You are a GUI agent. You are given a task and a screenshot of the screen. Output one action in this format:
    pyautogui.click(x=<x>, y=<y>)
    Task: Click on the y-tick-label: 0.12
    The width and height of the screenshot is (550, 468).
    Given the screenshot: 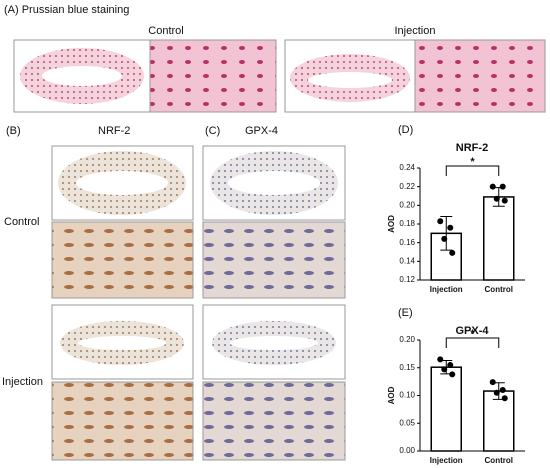 What is the action you would take?
    pyautogui.click(x=407, y=279)
    